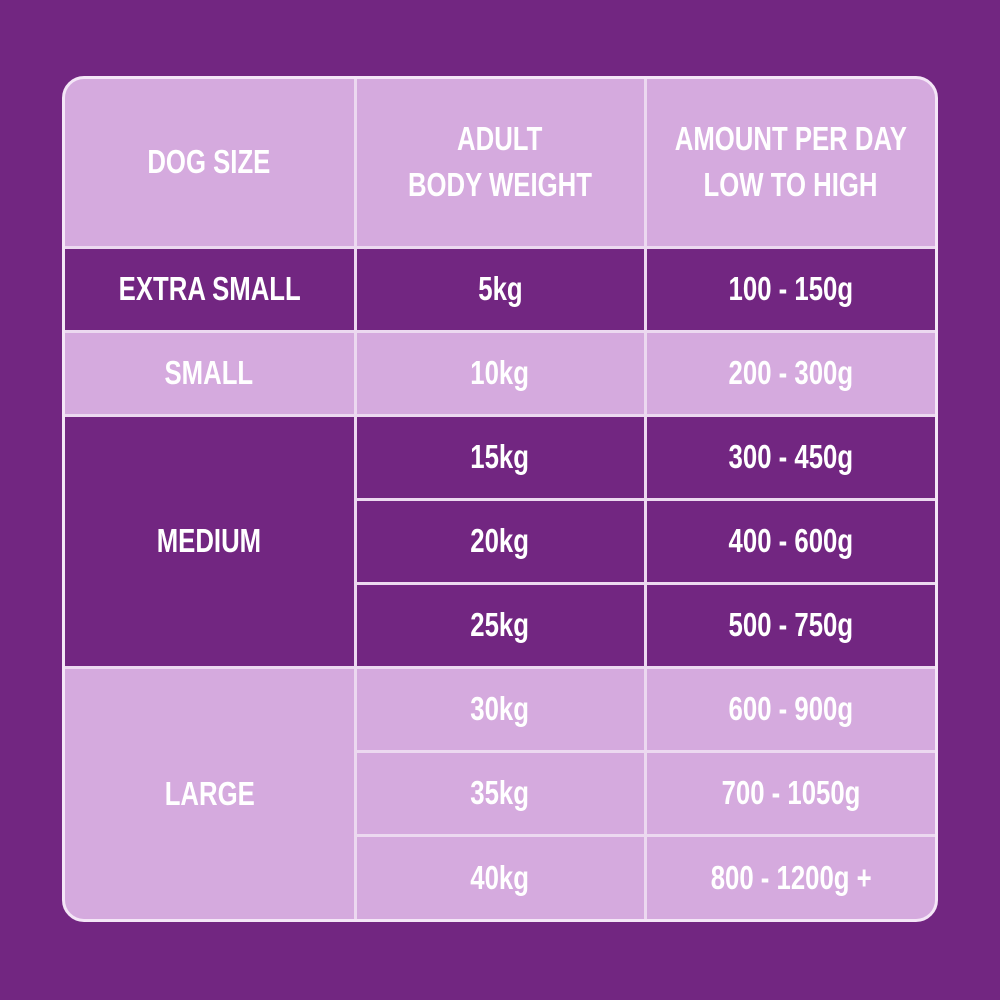 The width and height of the screenshot is (1000, 1000). I want to click on cell-text: 5kg, so click(500, 288).